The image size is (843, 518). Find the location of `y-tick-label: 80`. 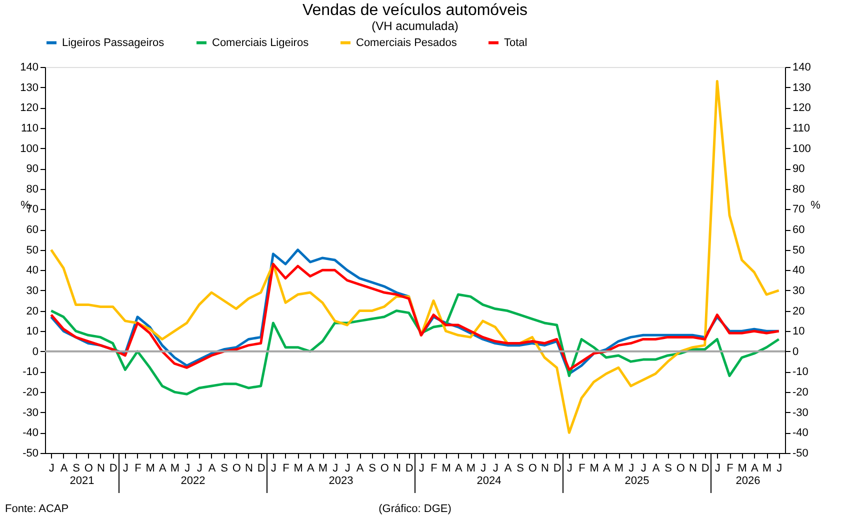

y-tick-label: 80 is located at coordinates (32, 189).